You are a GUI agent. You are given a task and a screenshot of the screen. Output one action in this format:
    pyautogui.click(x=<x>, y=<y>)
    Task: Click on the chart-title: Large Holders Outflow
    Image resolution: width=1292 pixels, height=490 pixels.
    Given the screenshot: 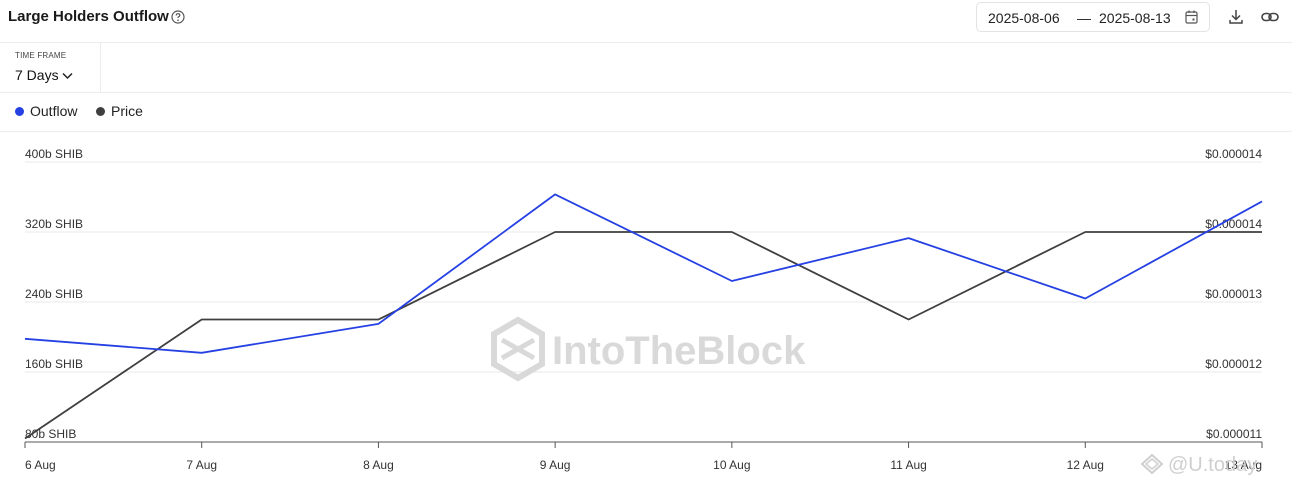 What is the action you would take?
    pyautogui.click(x=88, y=16)
    